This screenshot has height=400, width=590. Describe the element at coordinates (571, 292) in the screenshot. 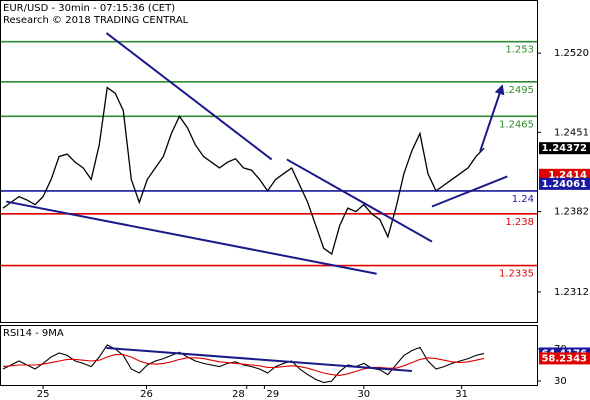

I see `y-tick-label: 1.2312` at that location.